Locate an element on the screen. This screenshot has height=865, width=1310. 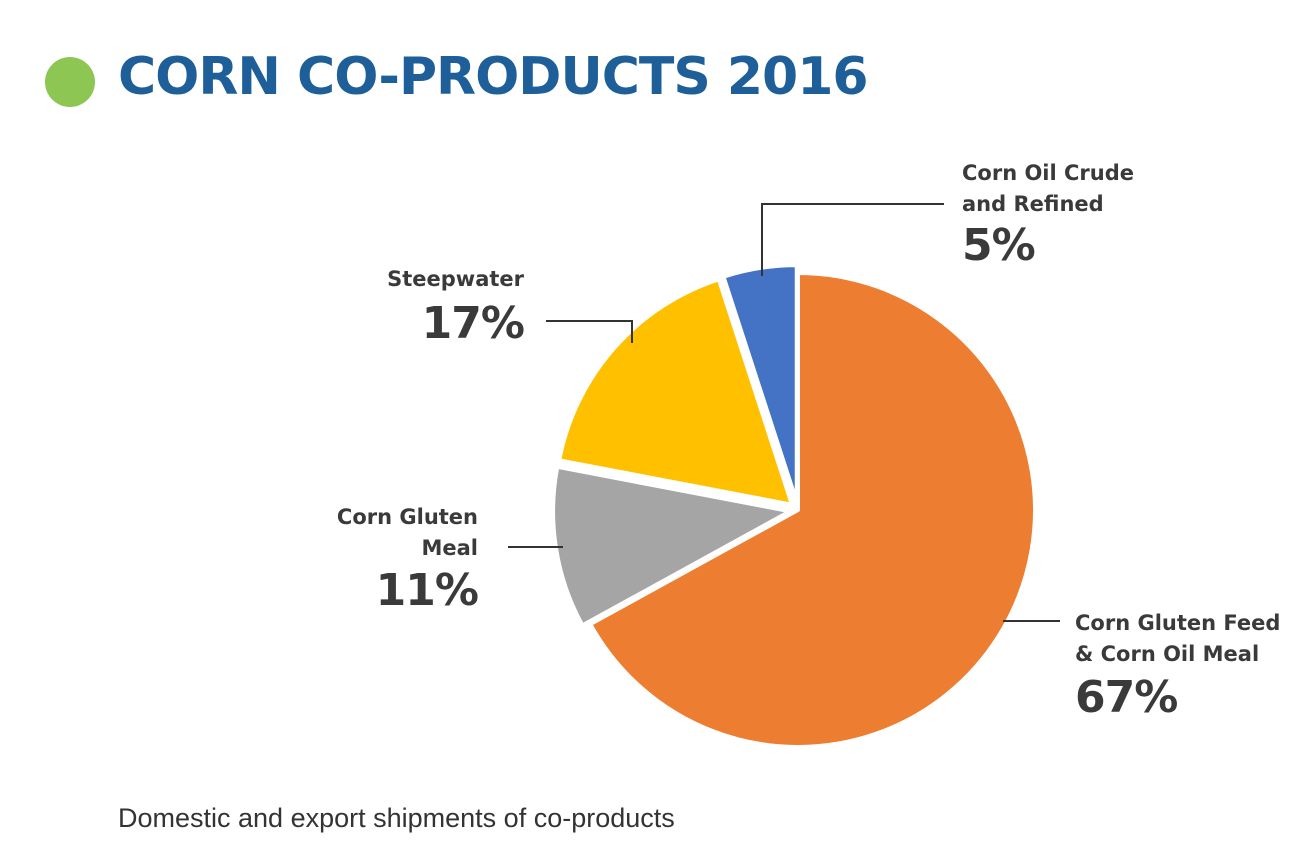
chart-title: CORN CO-PRODUCTS 2016 is located at coordinates (493, 77).